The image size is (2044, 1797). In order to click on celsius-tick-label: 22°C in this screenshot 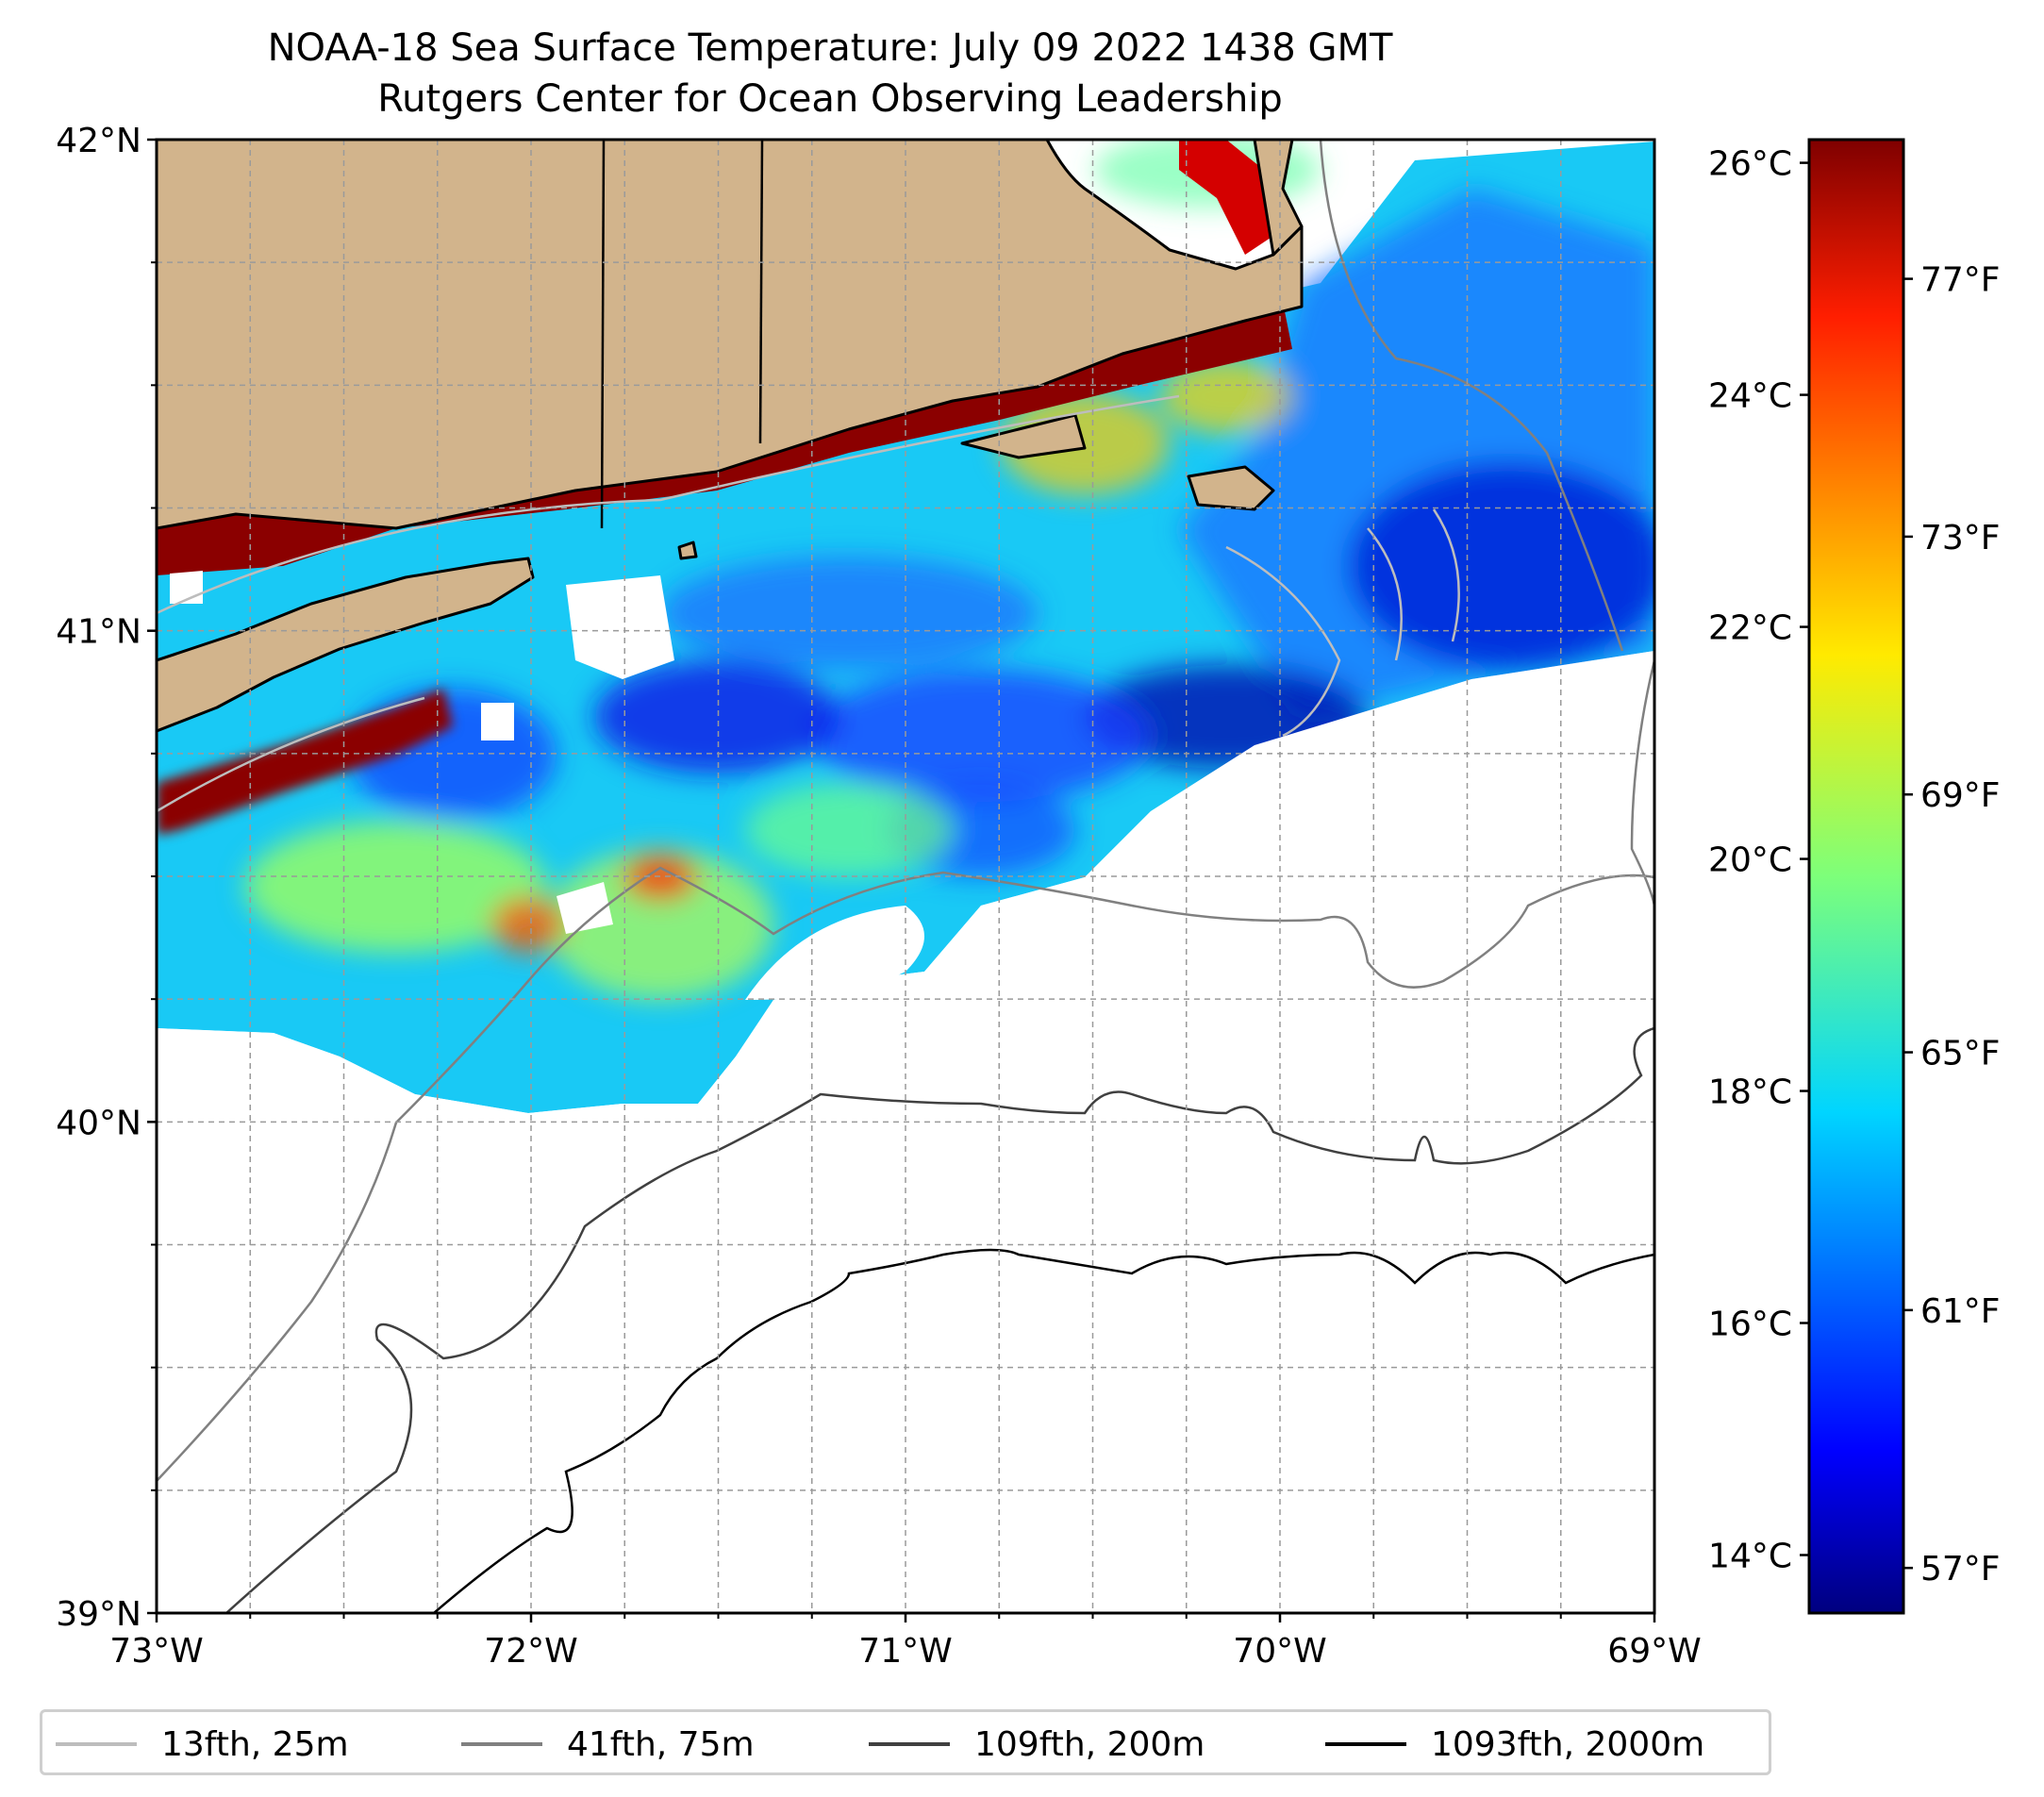, I will do `click(1750, 628)`.